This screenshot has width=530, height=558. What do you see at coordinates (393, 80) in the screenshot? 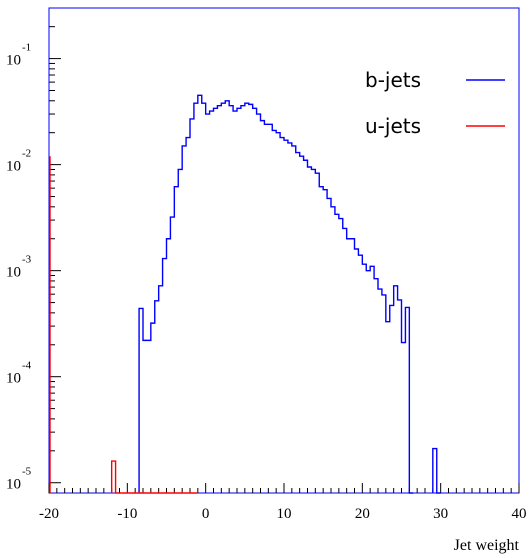
I see `legend-label: b-jets` at bounding box center [393, 80].